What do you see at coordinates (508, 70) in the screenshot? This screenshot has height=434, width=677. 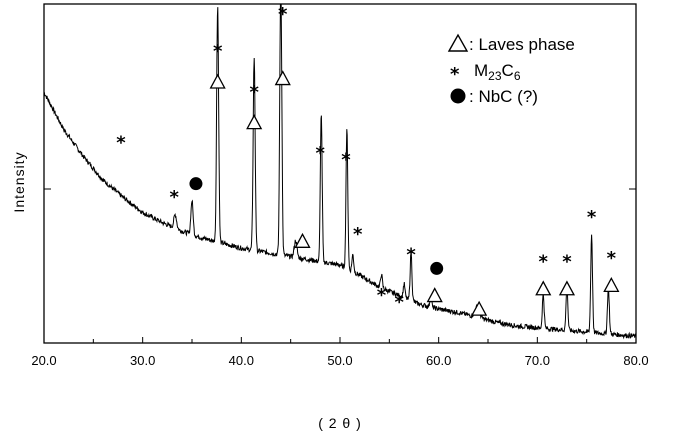 I see `legend-c-letter: C` at bounding box center [508, 70].